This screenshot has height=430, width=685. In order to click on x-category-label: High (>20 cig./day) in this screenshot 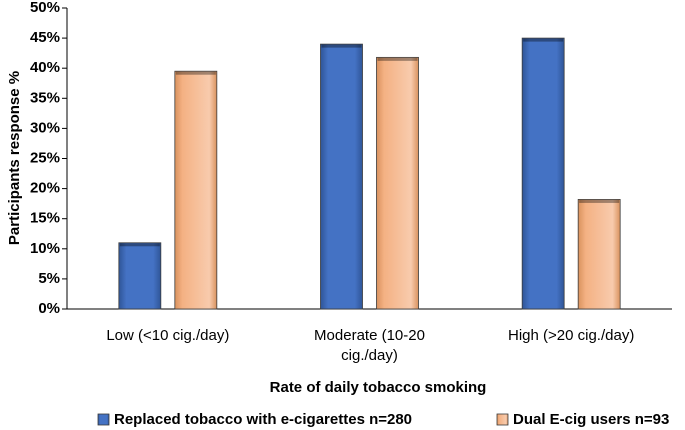, I will do `click(571, 335)`.